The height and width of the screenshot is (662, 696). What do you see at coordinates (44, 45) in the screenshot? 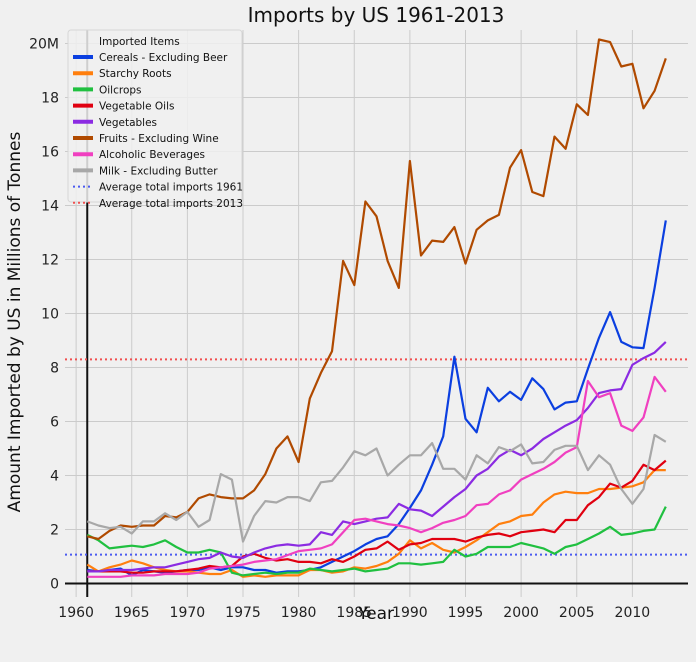
I see `y-tick-label: 20M` at bounding box center [44, 45].